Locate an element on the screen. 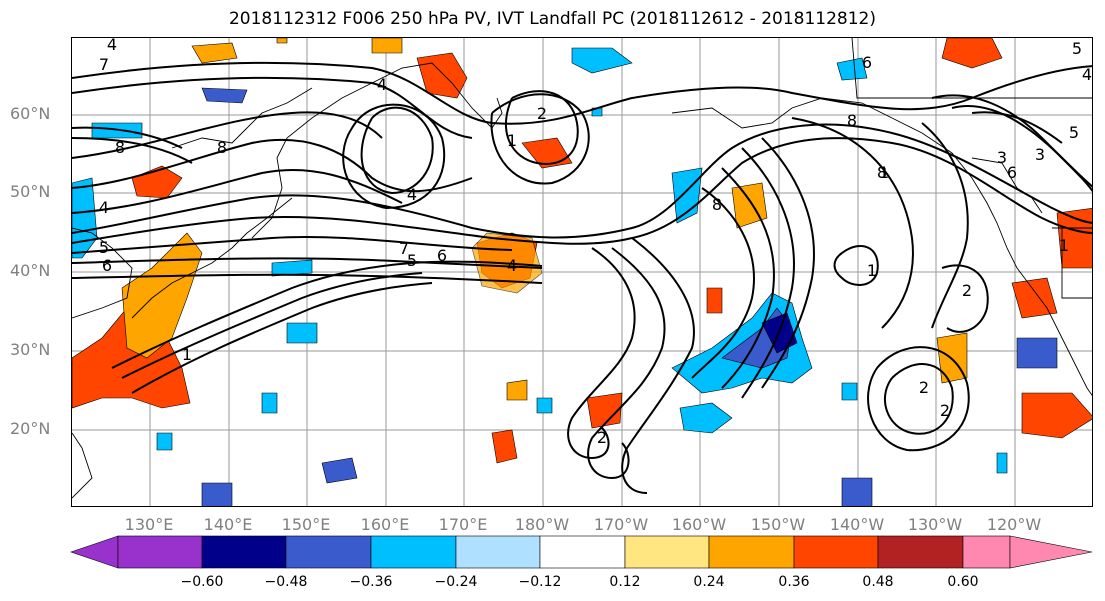  lon-label-120w: 120°W is located at coordinates (1014, 524).